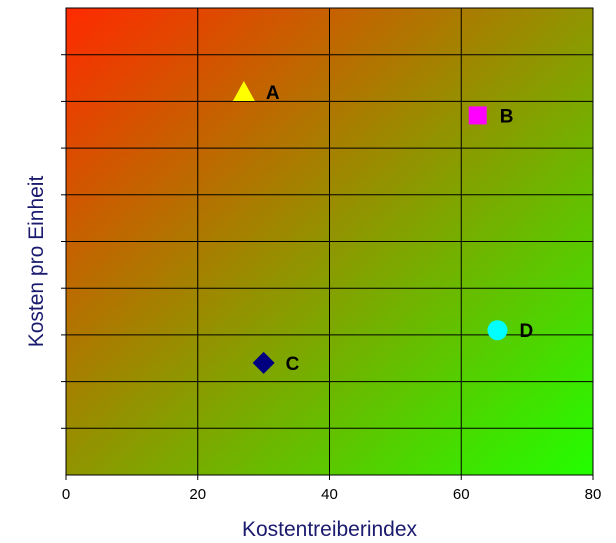 The image size is (616, 543). What do you see at coordinates (510, 331) in the screenshot?
I see `data-point-d: D` at bounding box center [510, 331].